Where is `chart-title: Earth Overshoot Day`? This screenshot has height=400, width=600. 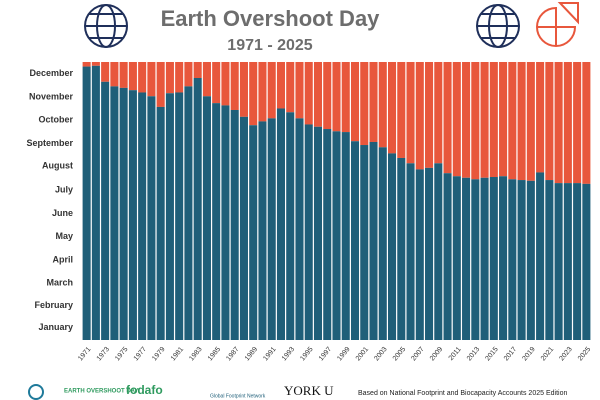
chart-title: Earth Overshoot Day is located at coordinates (271, 18).